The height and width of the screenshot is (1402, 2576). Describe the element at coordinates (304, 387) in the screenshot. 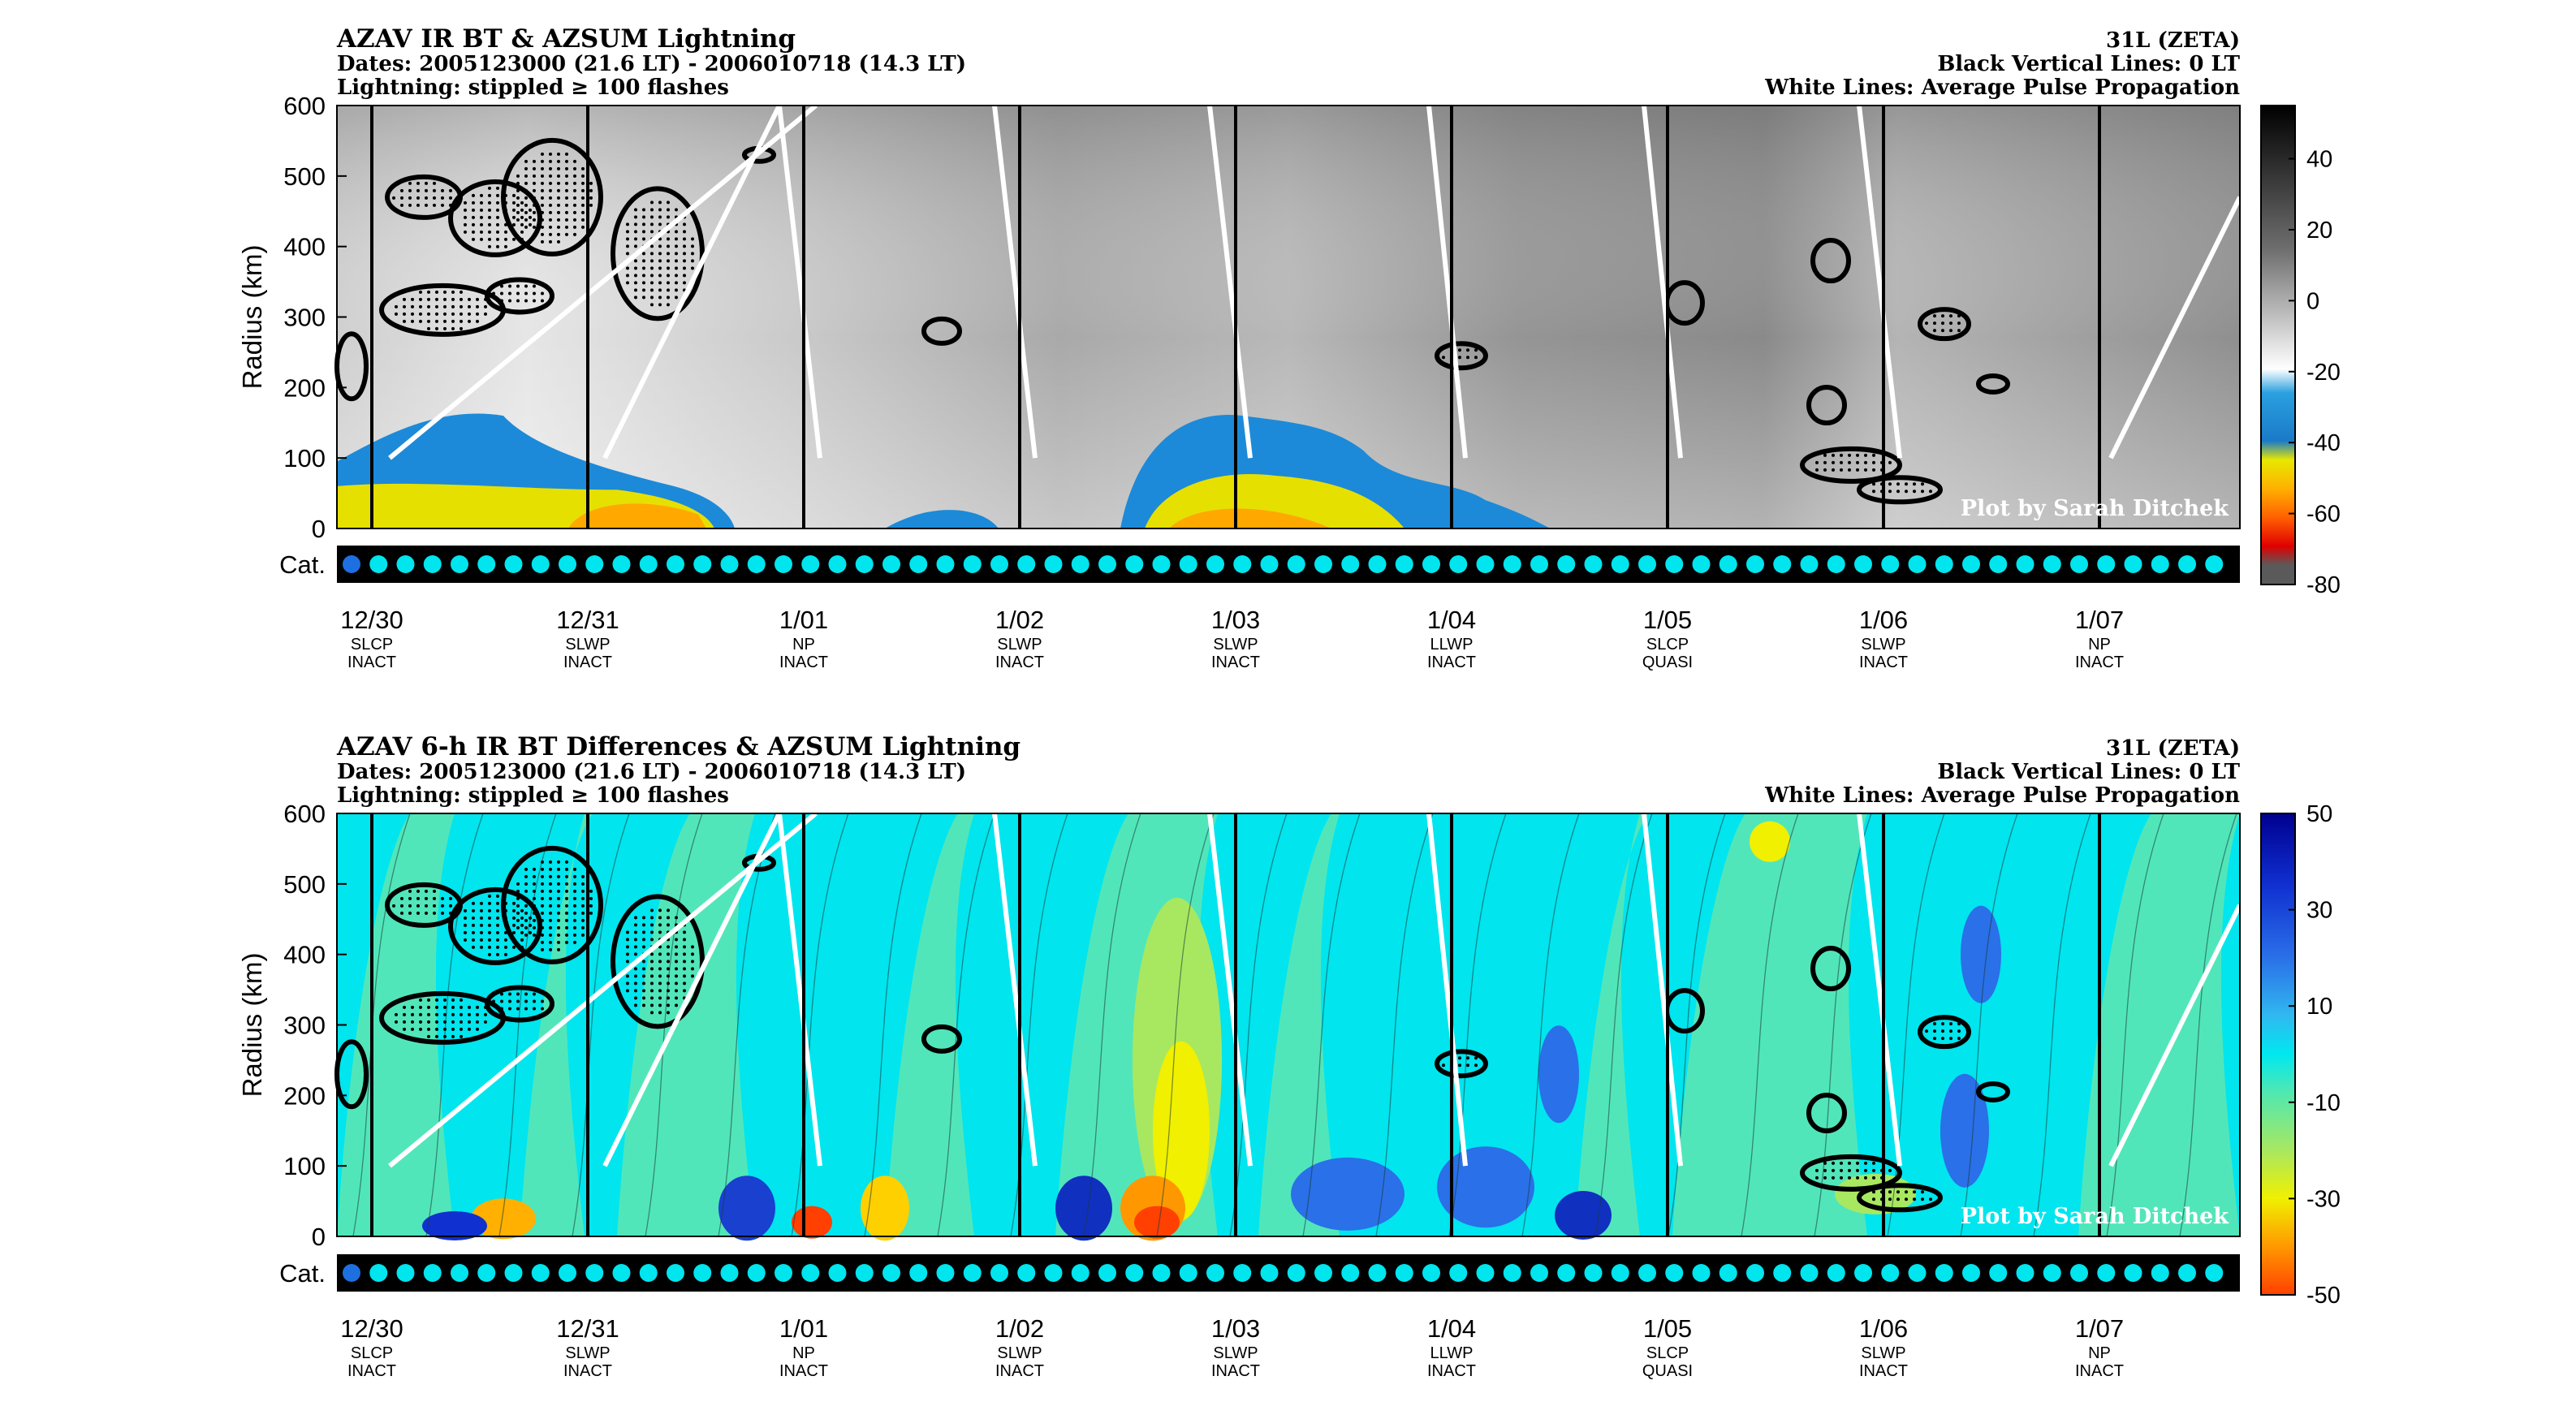

I see `y-tick-label: 200` at that location.